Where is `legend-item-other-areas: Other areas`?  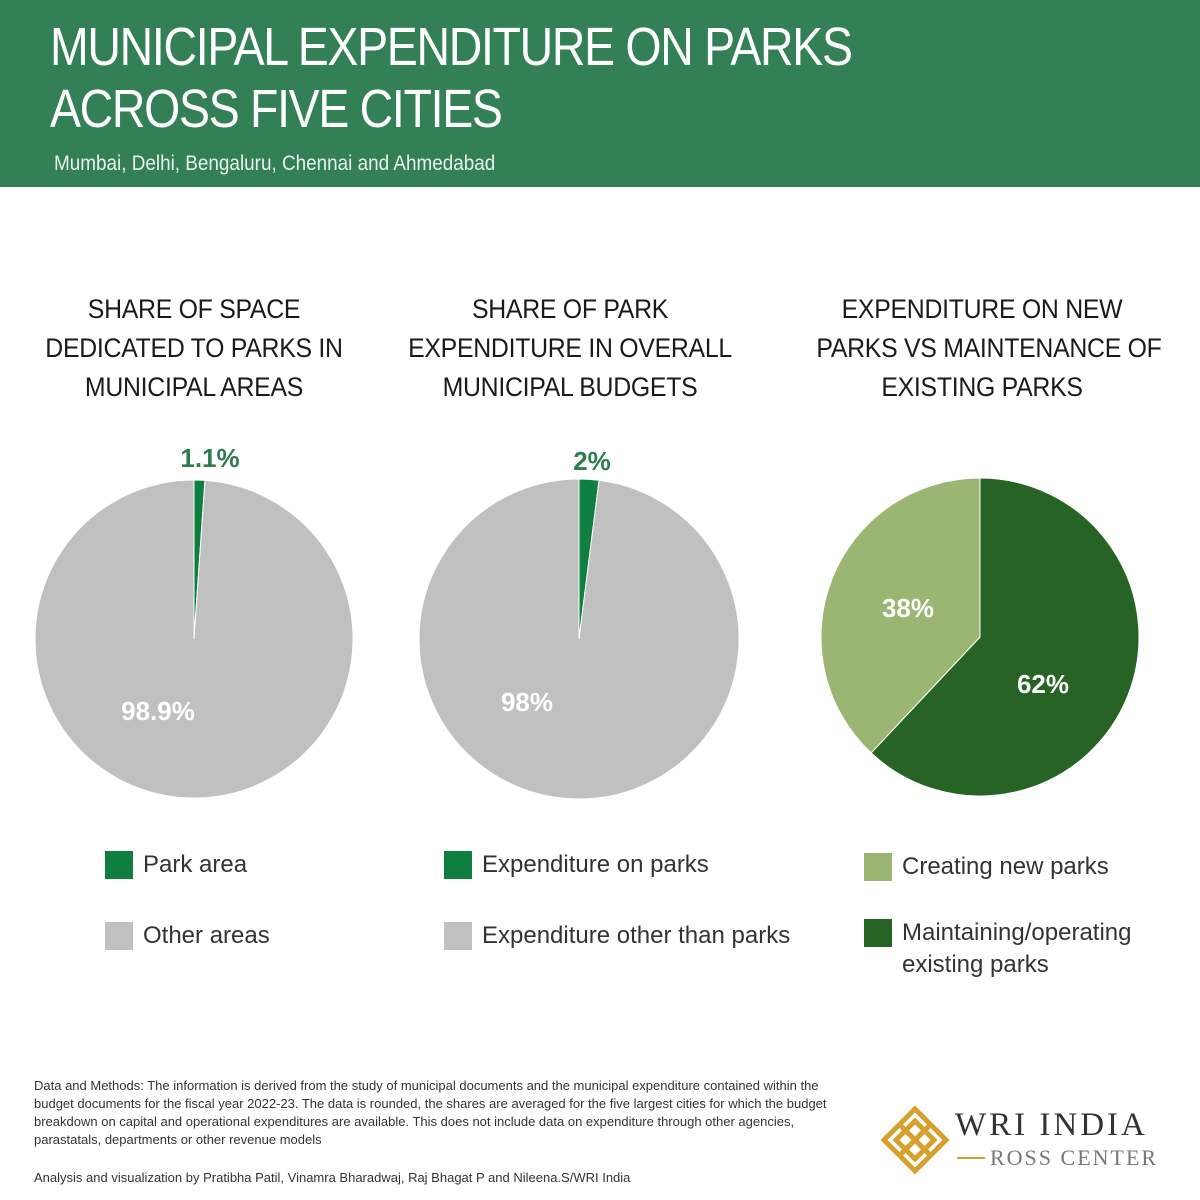
legend-item-other-areas: Other areas is located at coordinates (187, 936).